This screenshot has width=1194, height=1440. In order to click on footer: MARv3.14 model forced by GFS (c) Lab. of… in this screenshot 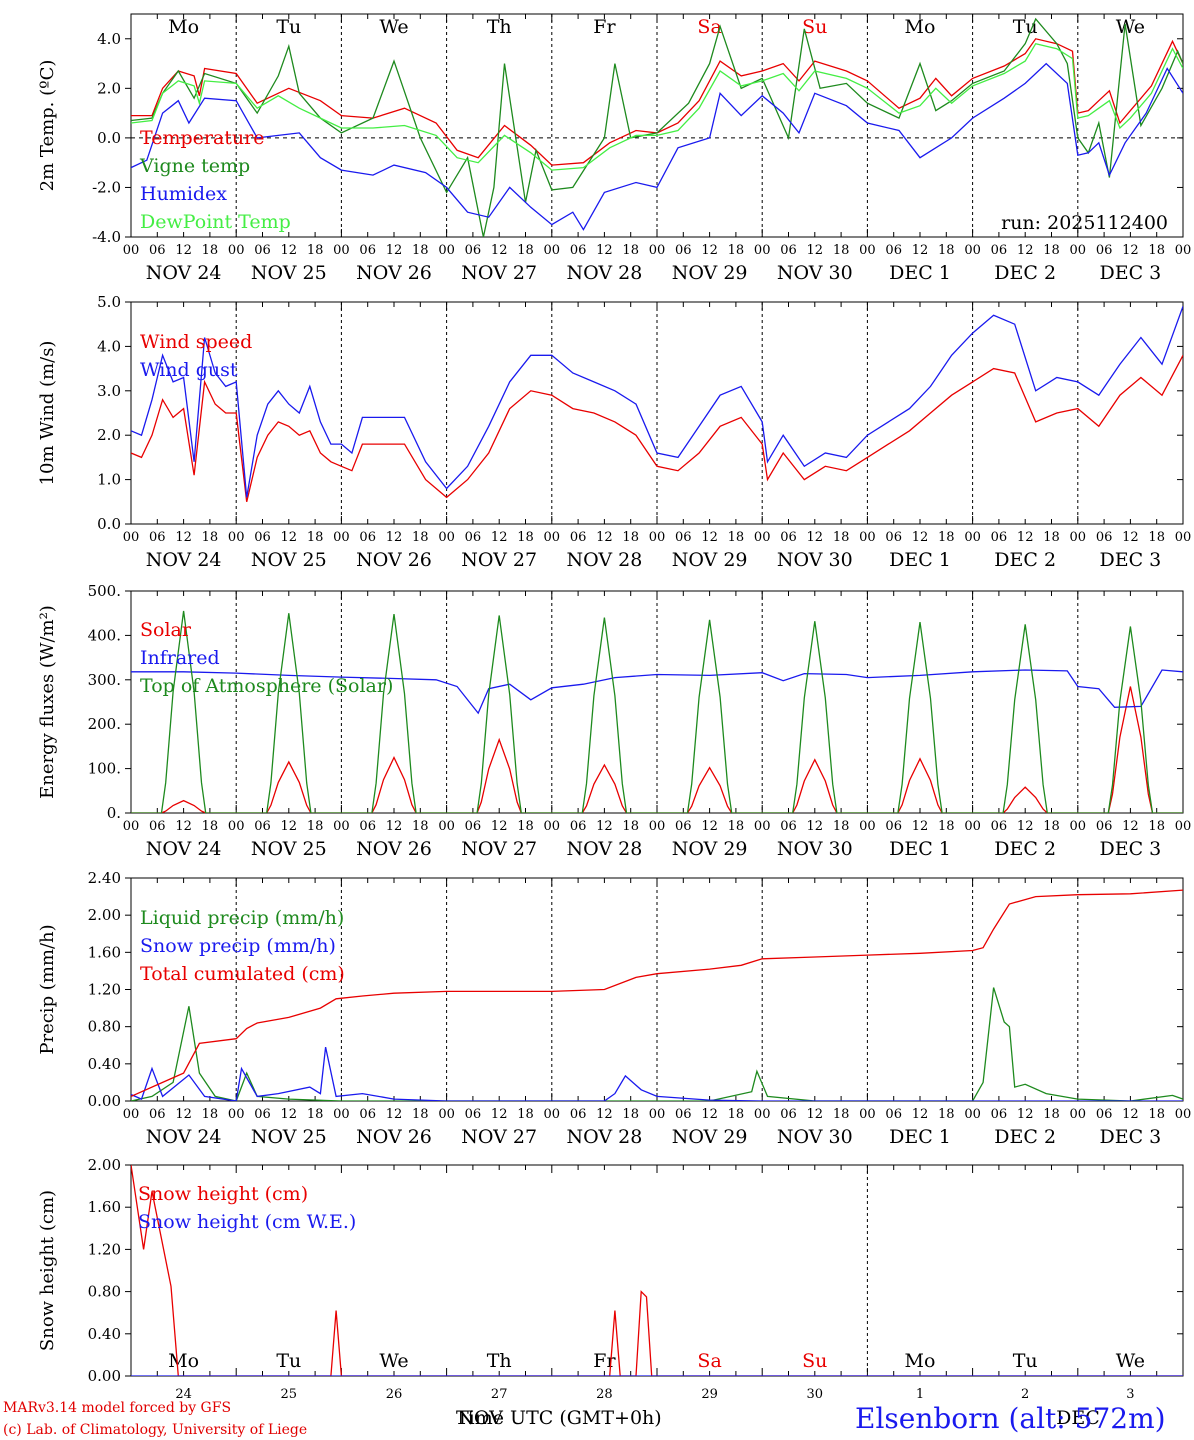, I will do `click(584, 1419)`.